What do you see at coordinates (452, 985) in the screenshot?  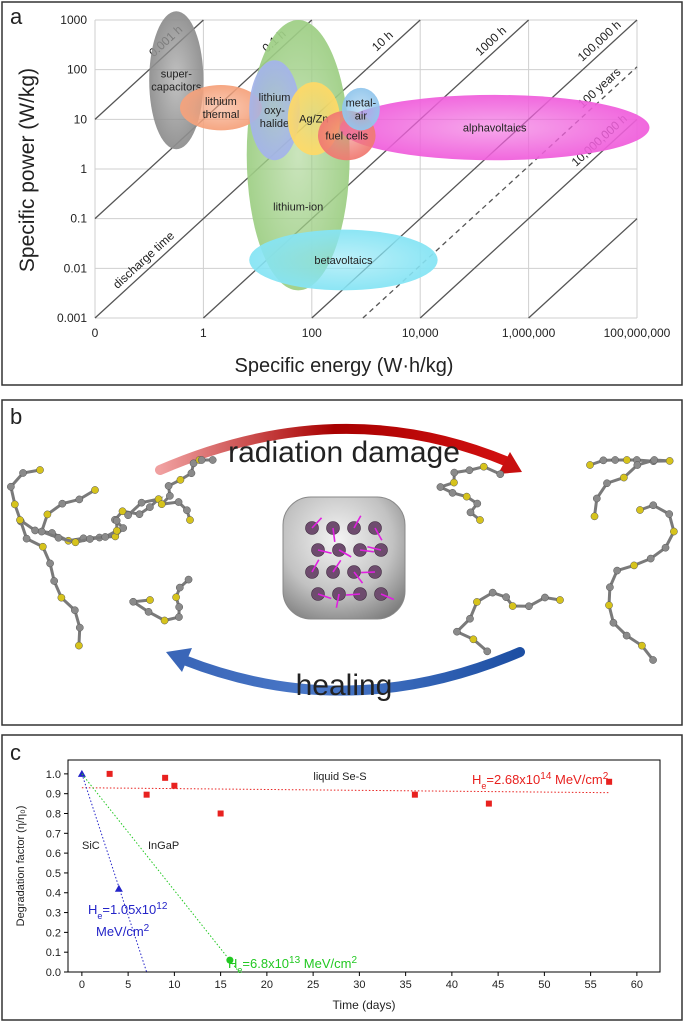 I see `x-tick-label: 40` at bounding box center [452, 985].